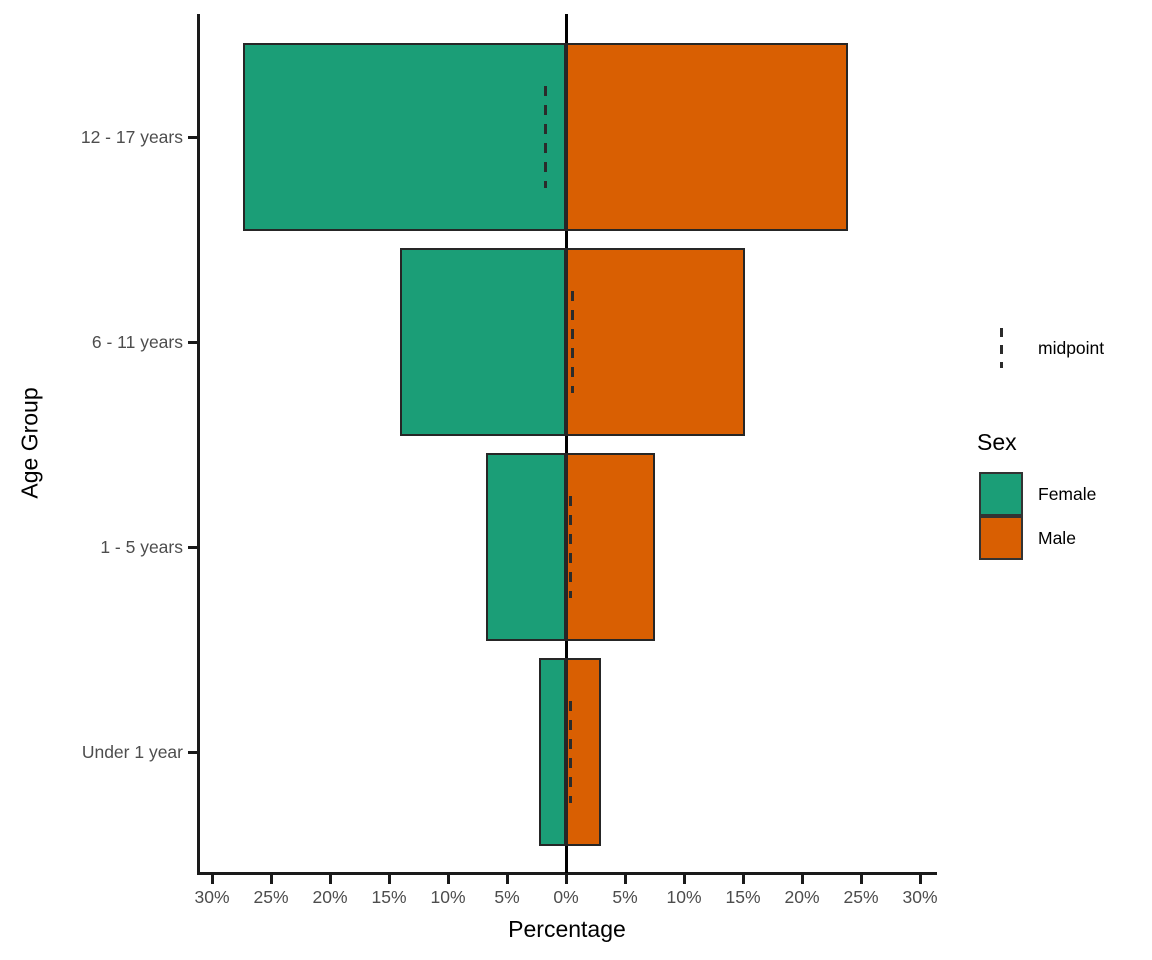 The height and width of the screenshot is (960, 1152). I want to click on bar-female-1-5-years, so click(525, 547).